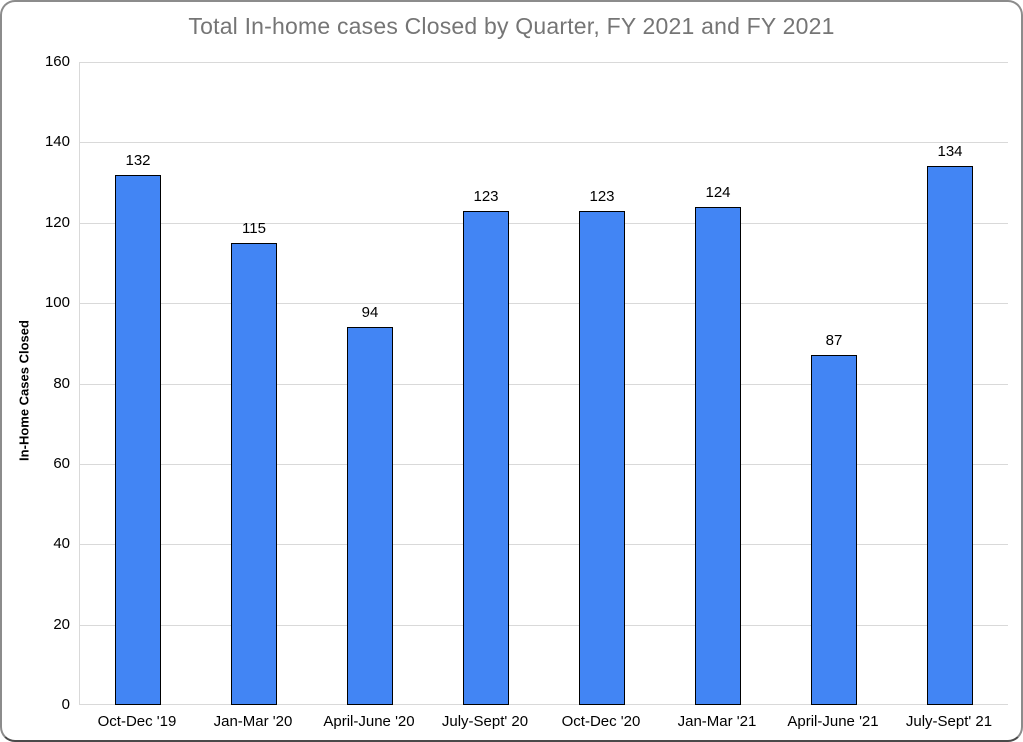 This screenshot has width=1023, height=742. Describe the element at coordinates (717, 721) in the screenshot. I see `x-tick-label: Jan-Mar '21` at that location.